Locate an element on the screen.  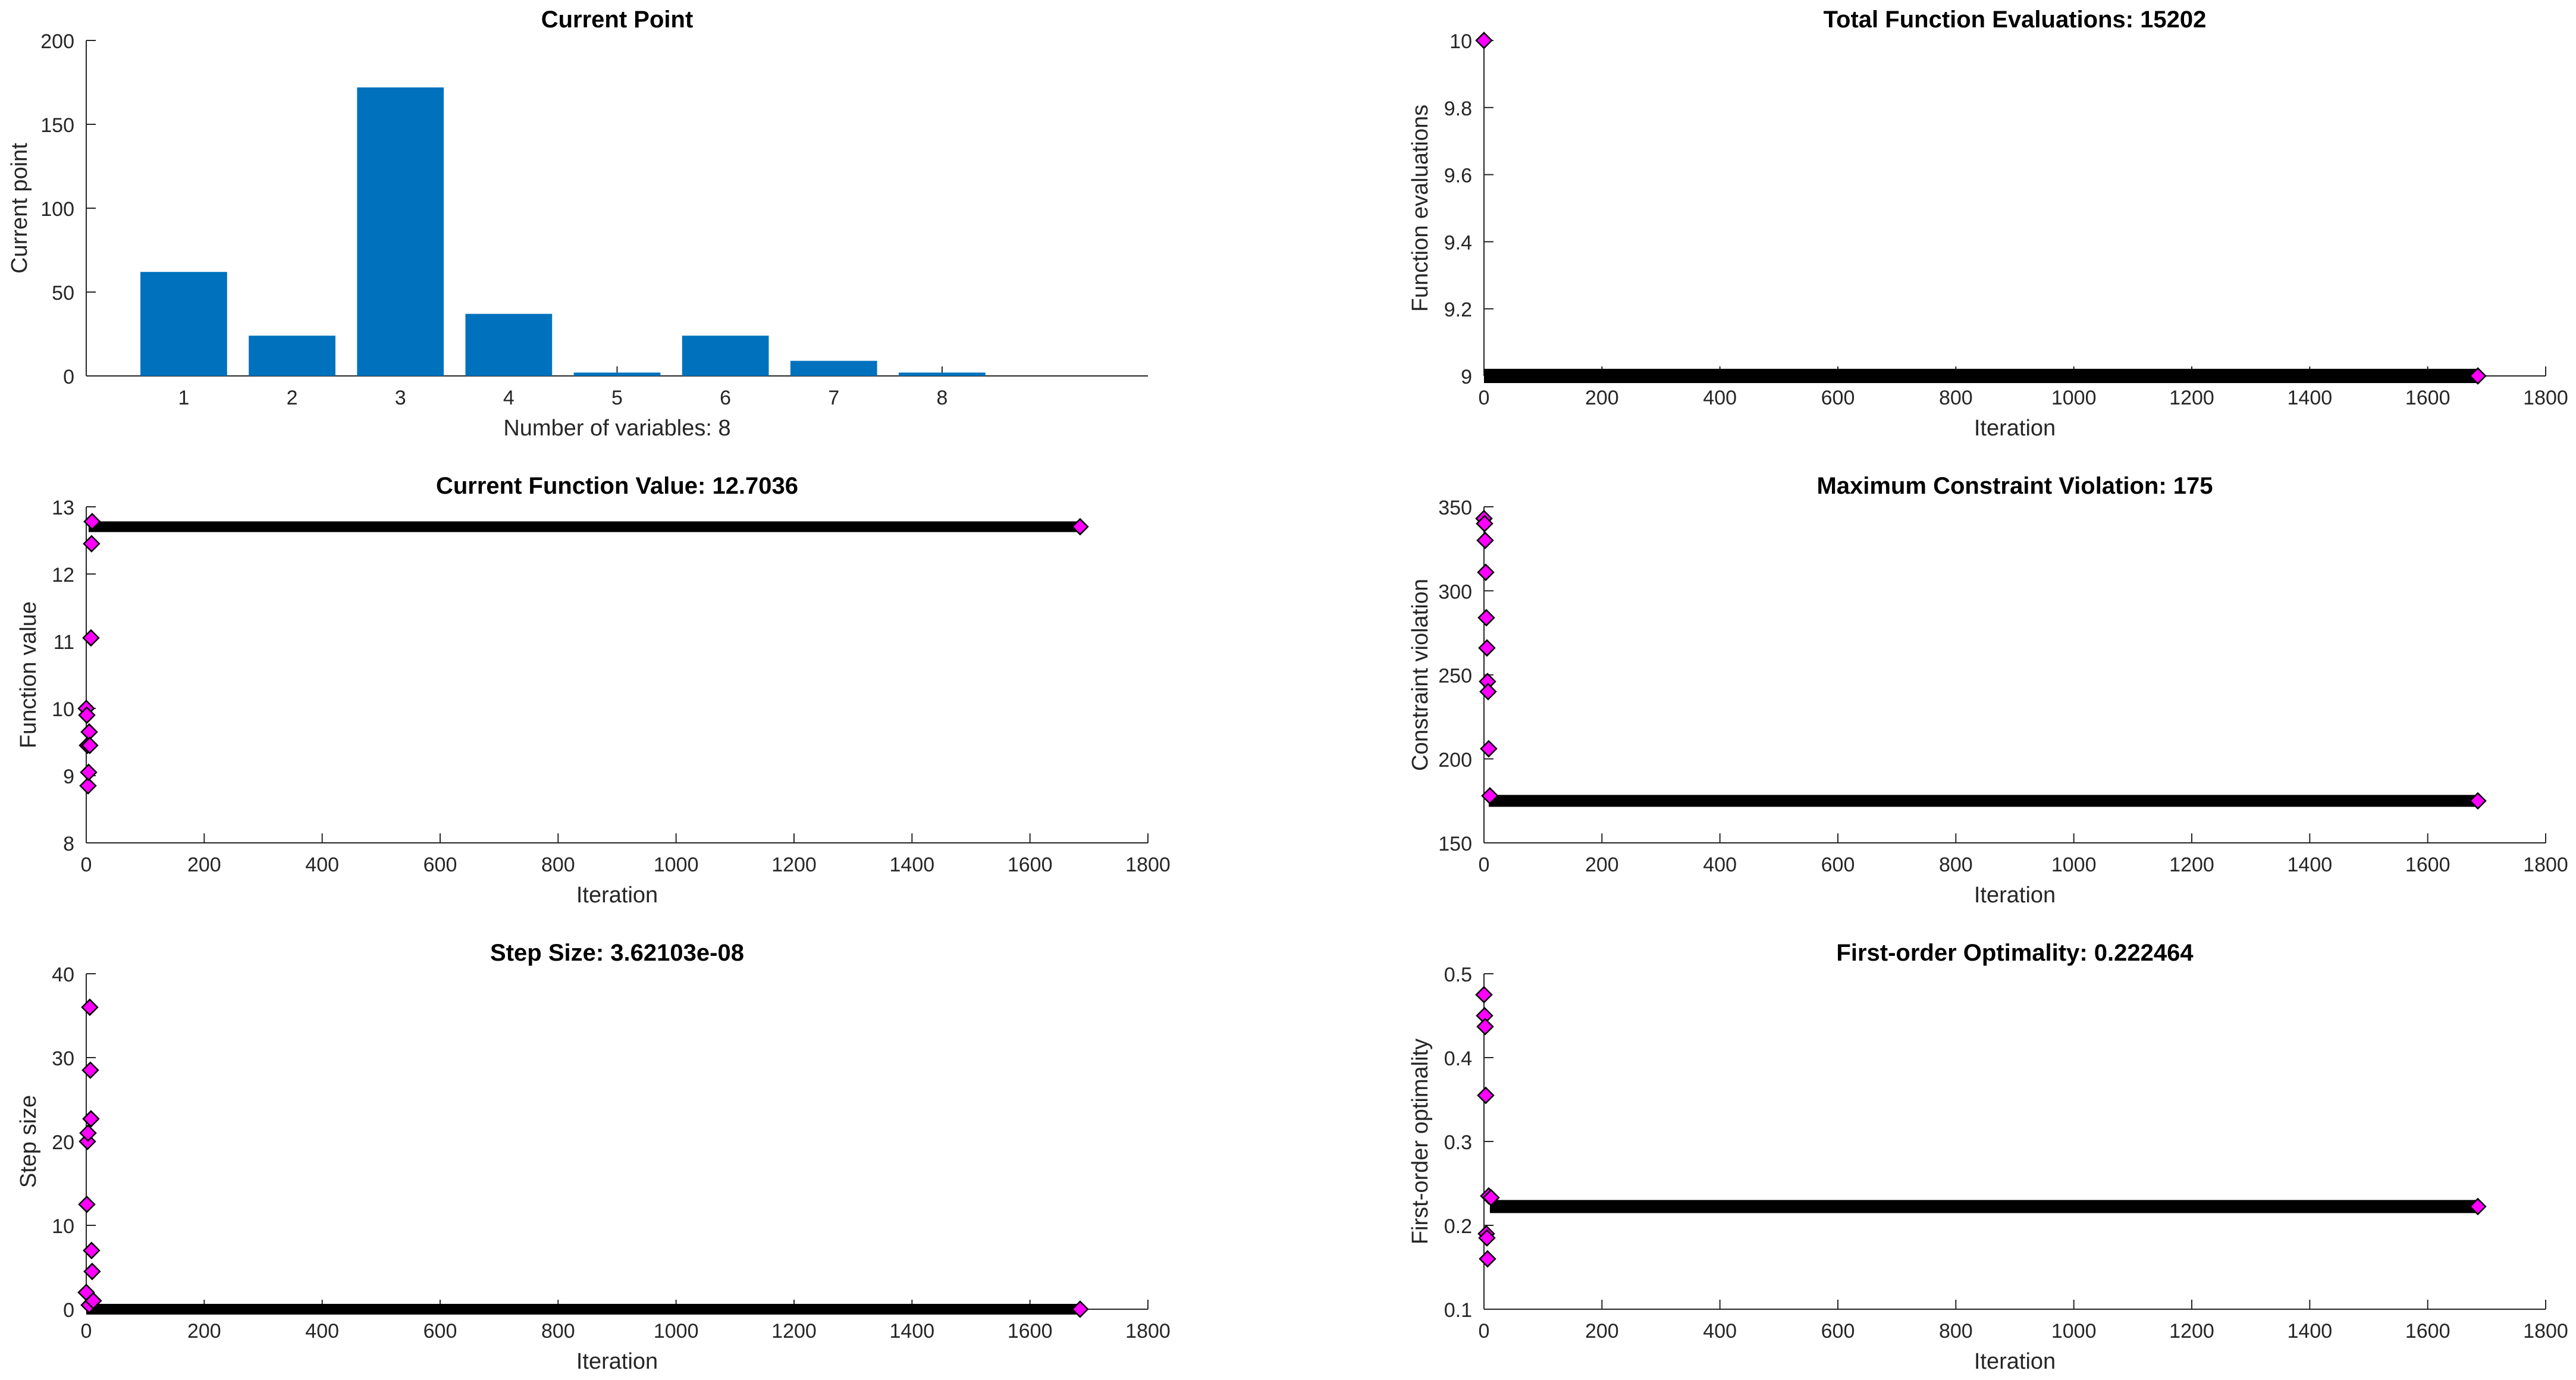
maximum-constraint-violation-ytick-label: 350 is located at coordinates (1455, 508).